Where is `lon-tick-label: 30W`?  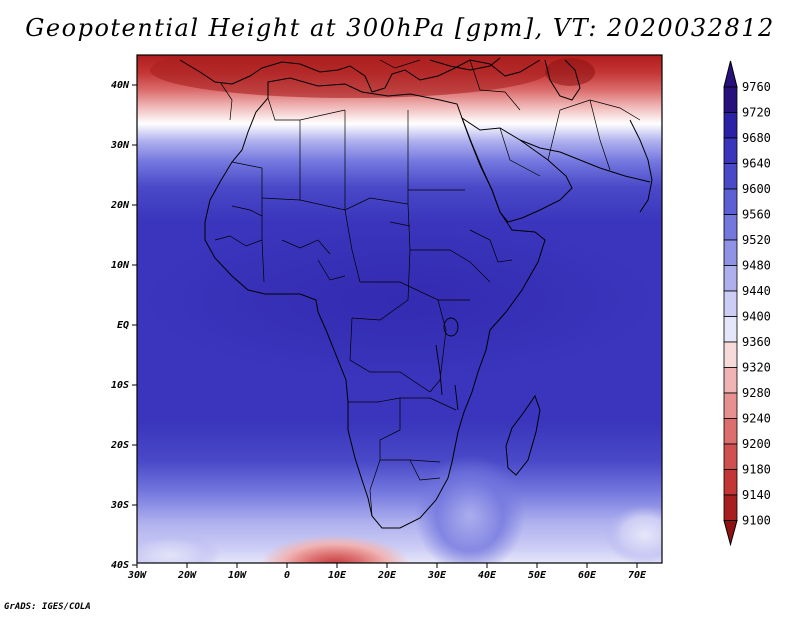
lon-tick-label: 30W is located at coordinates (137, 575).